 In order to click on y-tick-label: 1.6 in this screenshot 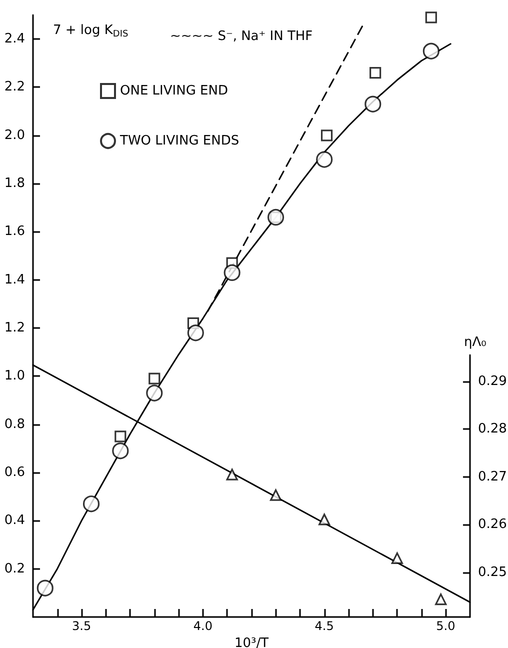, I will do `click(14, 232)`.